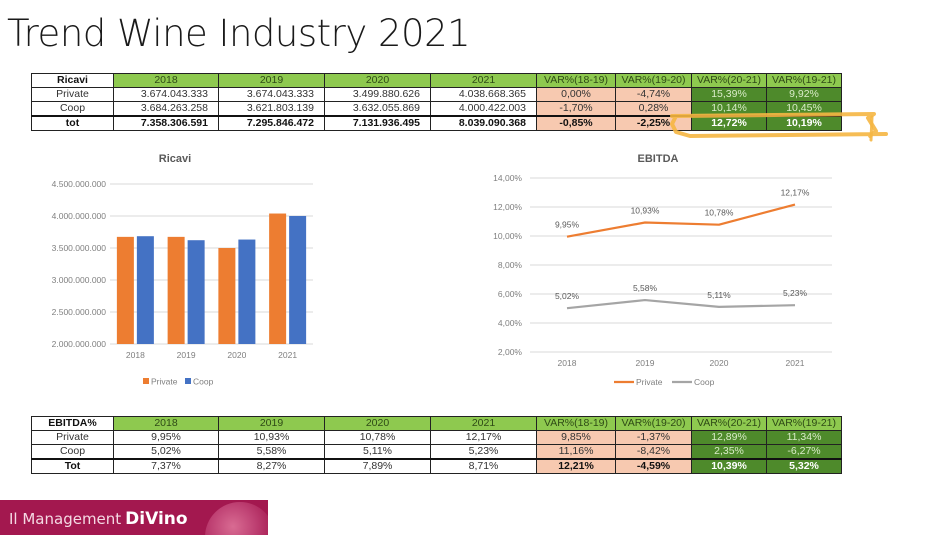 This screenshot has width=950, height=535. I want to click on table-cell: 9,95%, so click(166, 437).